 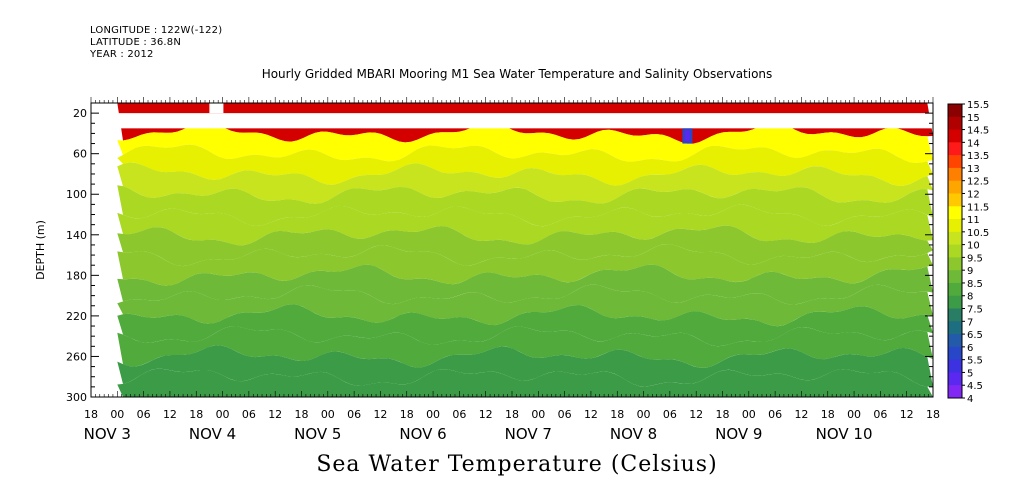 I want to click on y-tick-label: 220, so click(x=76, y=316).